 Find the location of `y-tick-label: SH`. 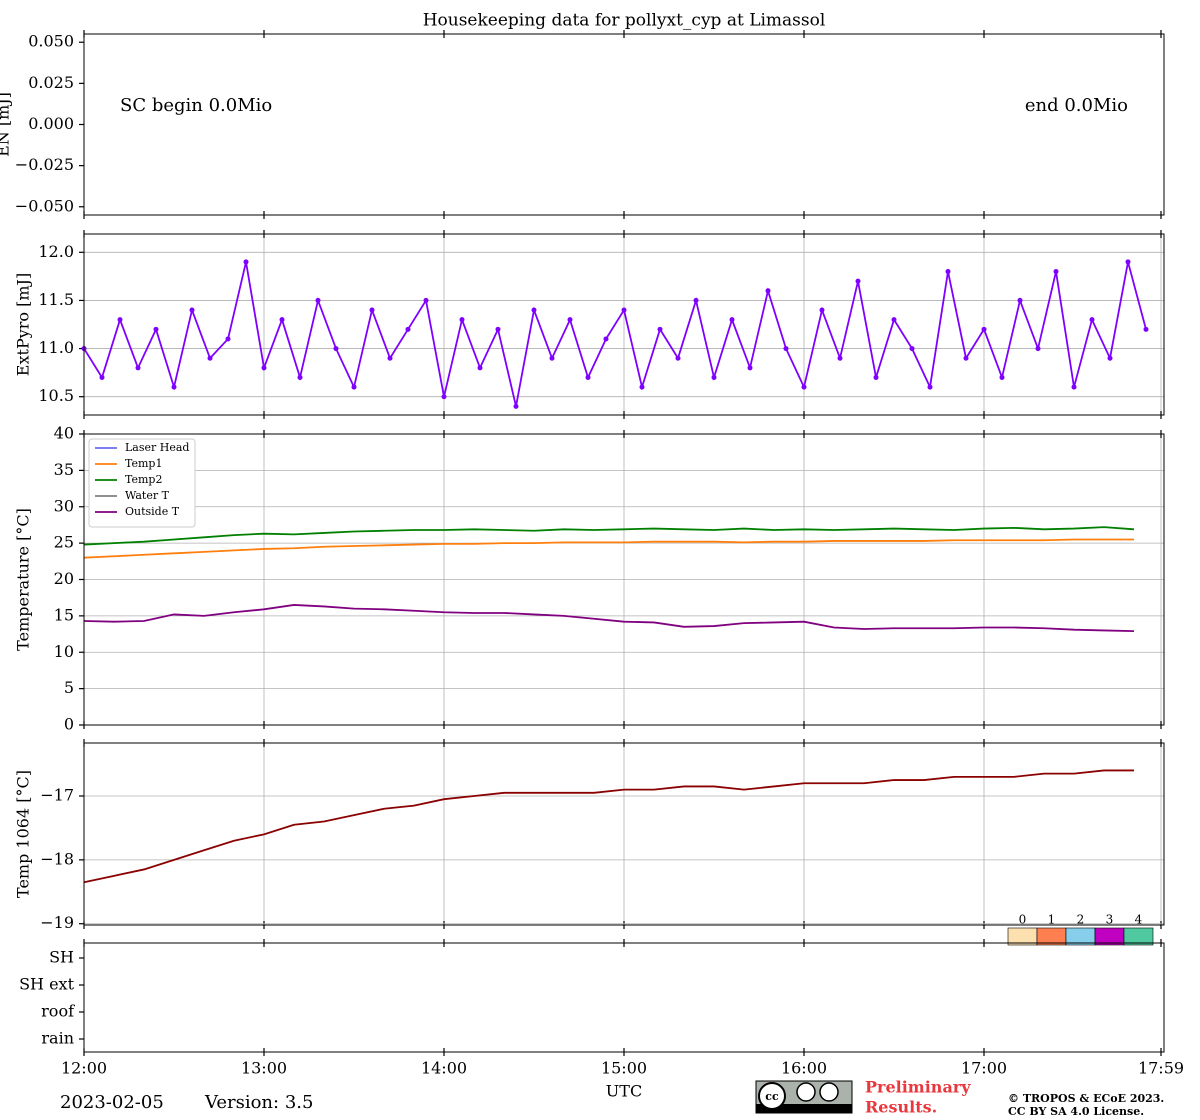

y-tick-label: SH is located at coordinates (61, 957).